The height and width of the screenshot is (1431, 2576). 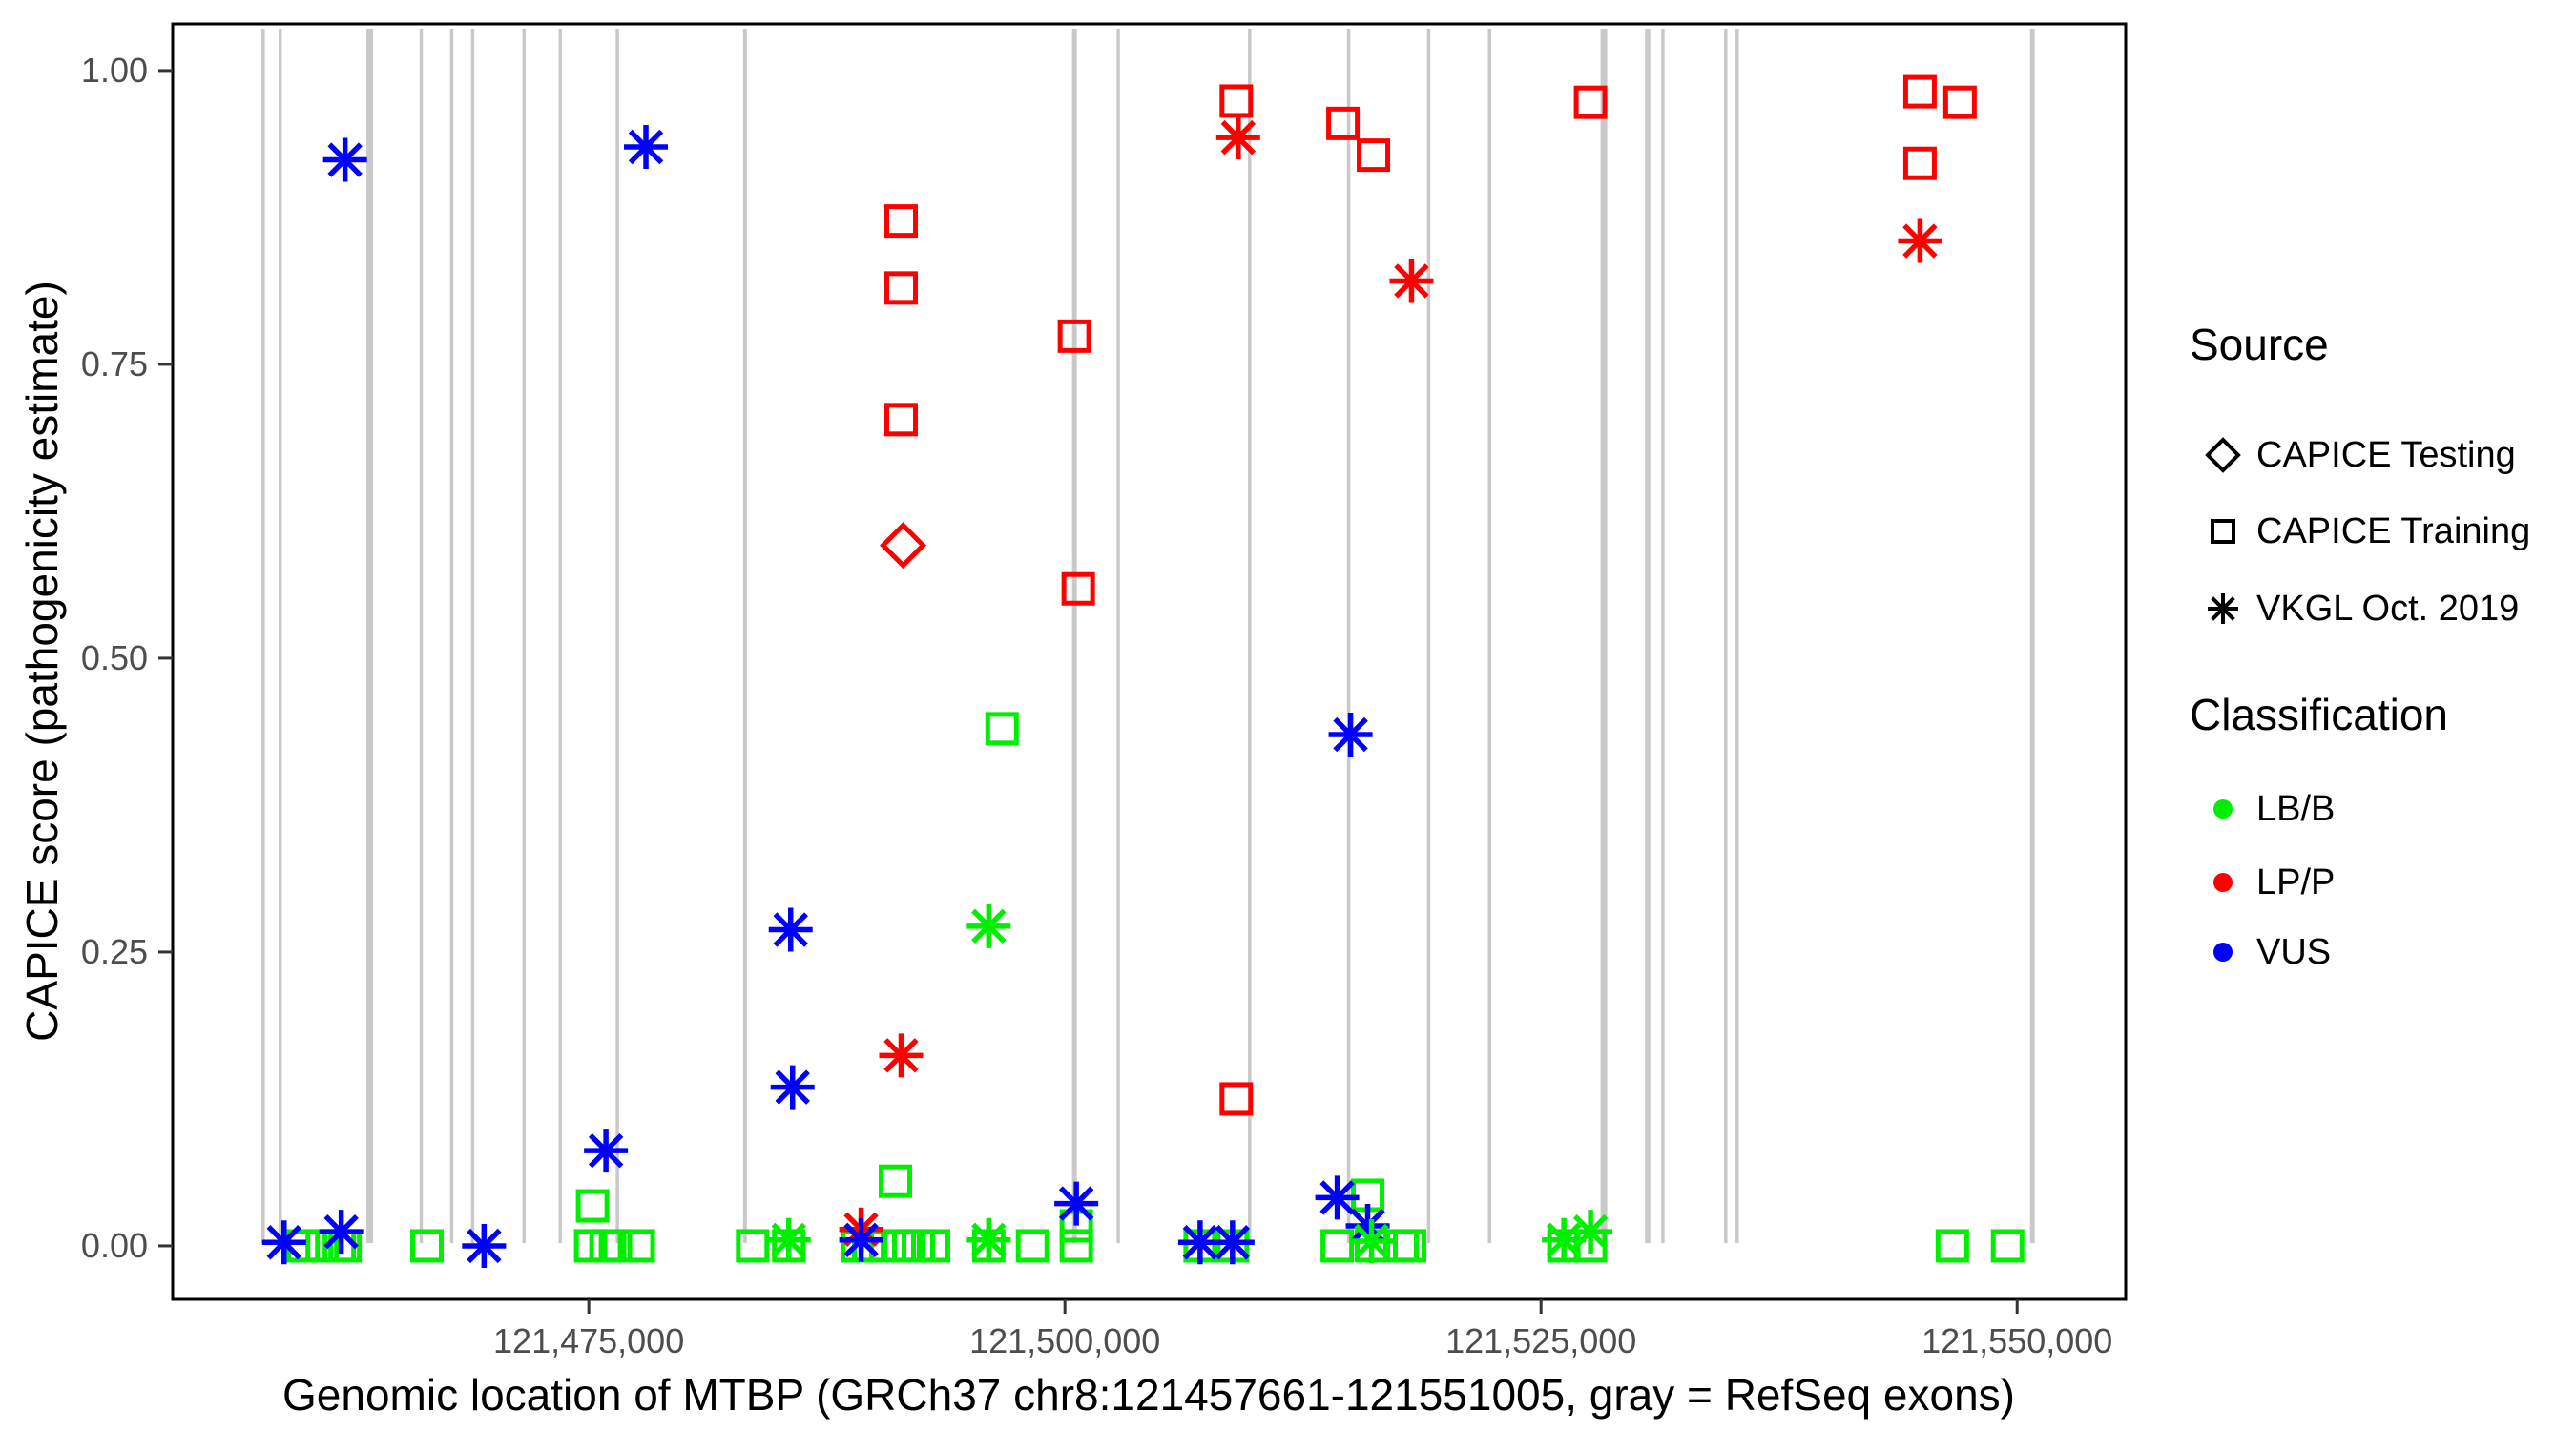 What do you see at coordinates (2319, 714) in the screenshot?
I see `legend-title-classification: Classification` at bounding box center [2319, 714].